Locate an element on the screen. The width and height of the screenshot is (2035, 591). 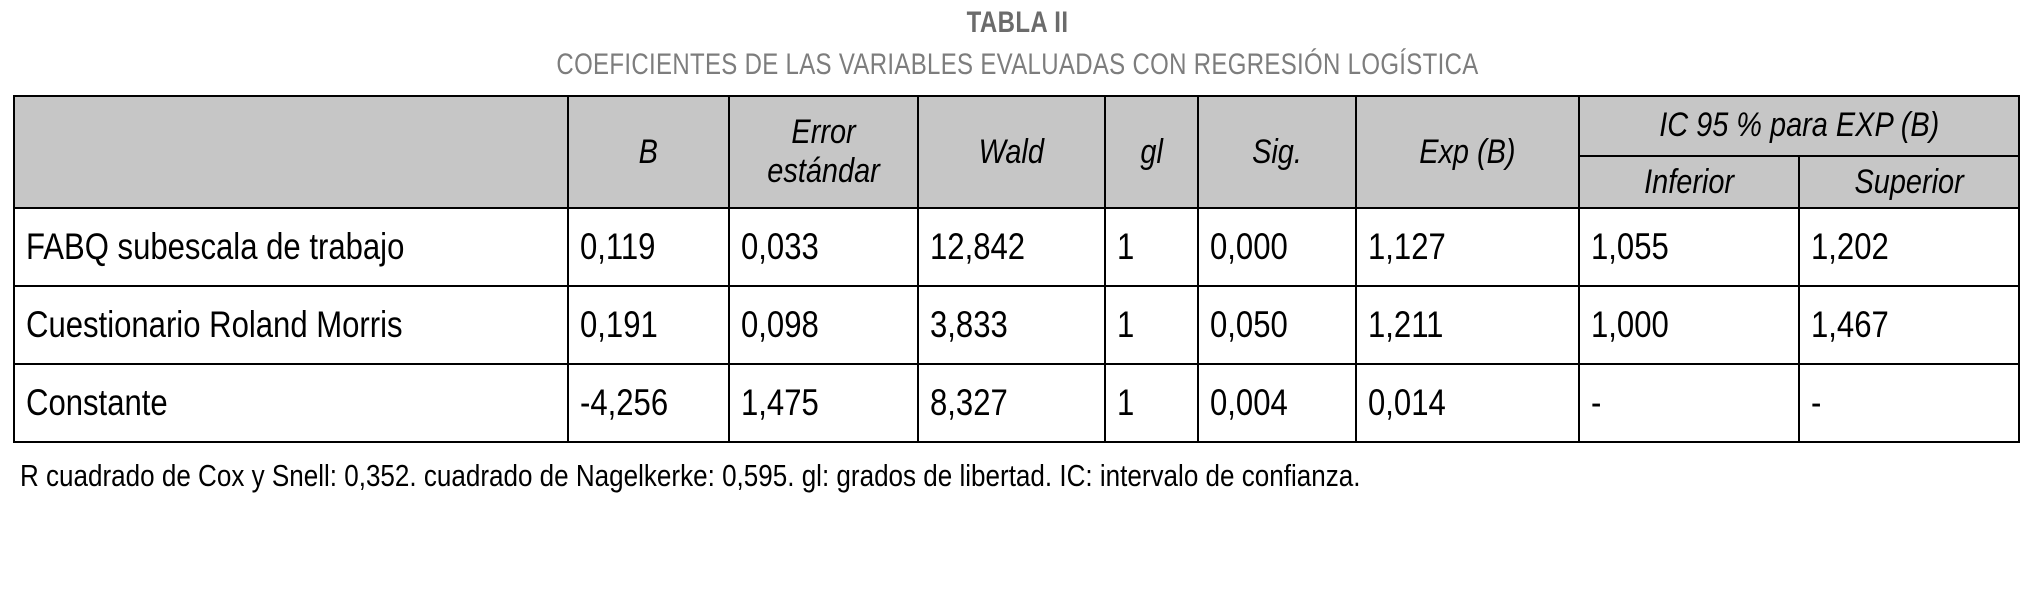
cell-std-error: 1,475 is located at coordinates (823, 402).